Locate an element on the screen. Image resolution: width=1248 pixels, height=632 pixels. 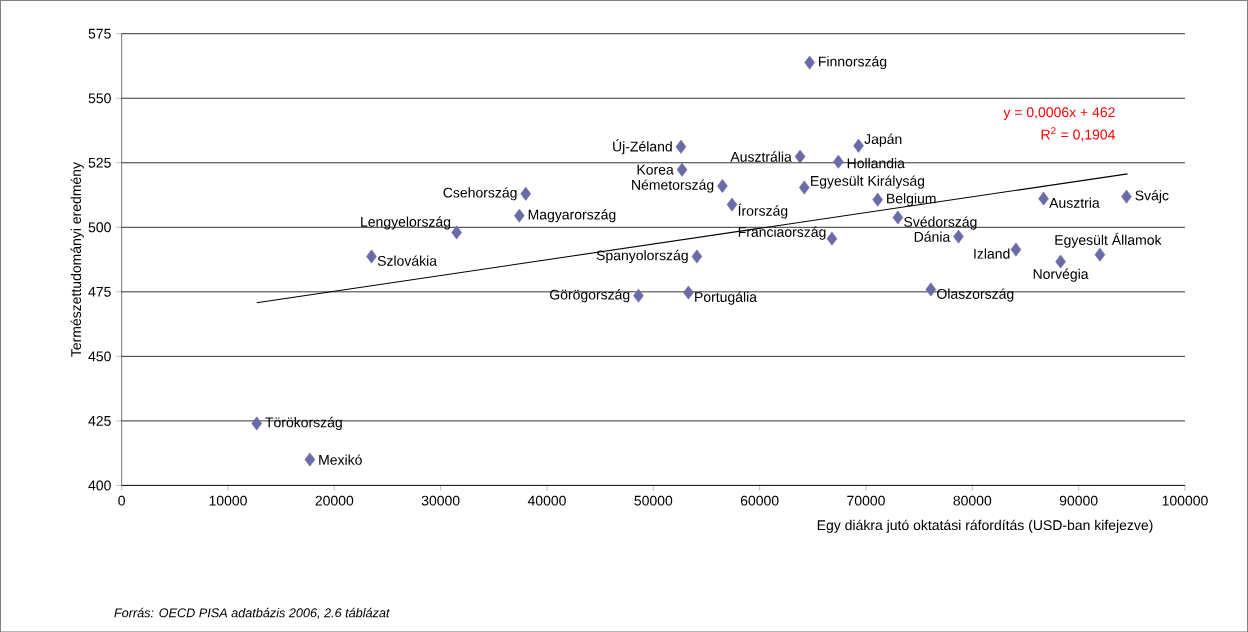
y-tick-label: 475 is located at coordinates (99, 291).